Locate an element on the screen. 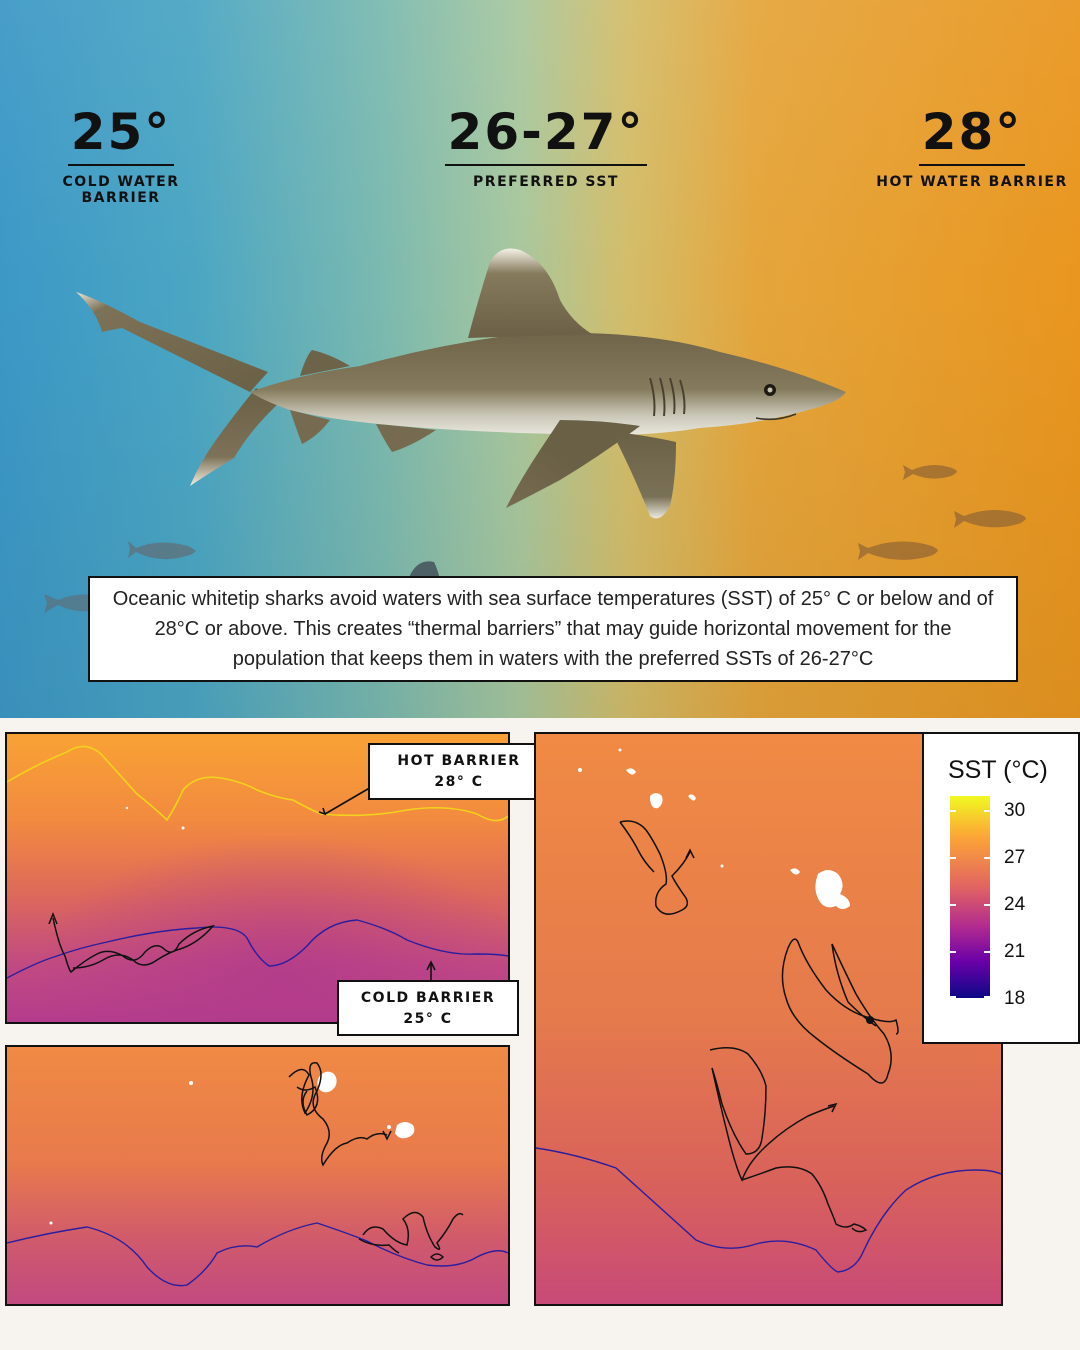 Image resolution: width=1080 pixels, height=1350 pixels. hot-barrier-contour is located at coordinates (257, 783).